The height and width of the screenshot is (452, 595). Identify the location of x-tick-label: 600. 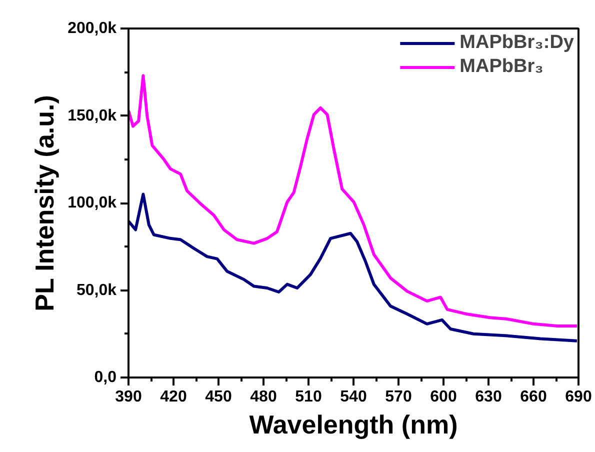
(443, 397).